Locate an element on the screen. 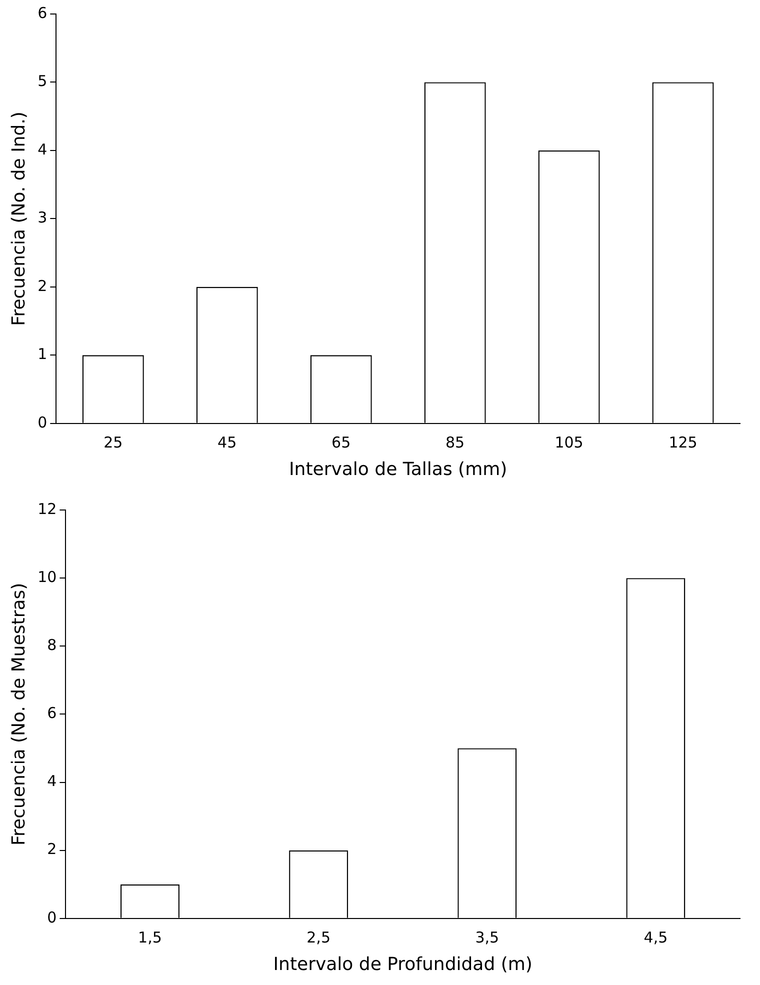  x-tick-label: 2,5 is located at coordinates (318, 937).